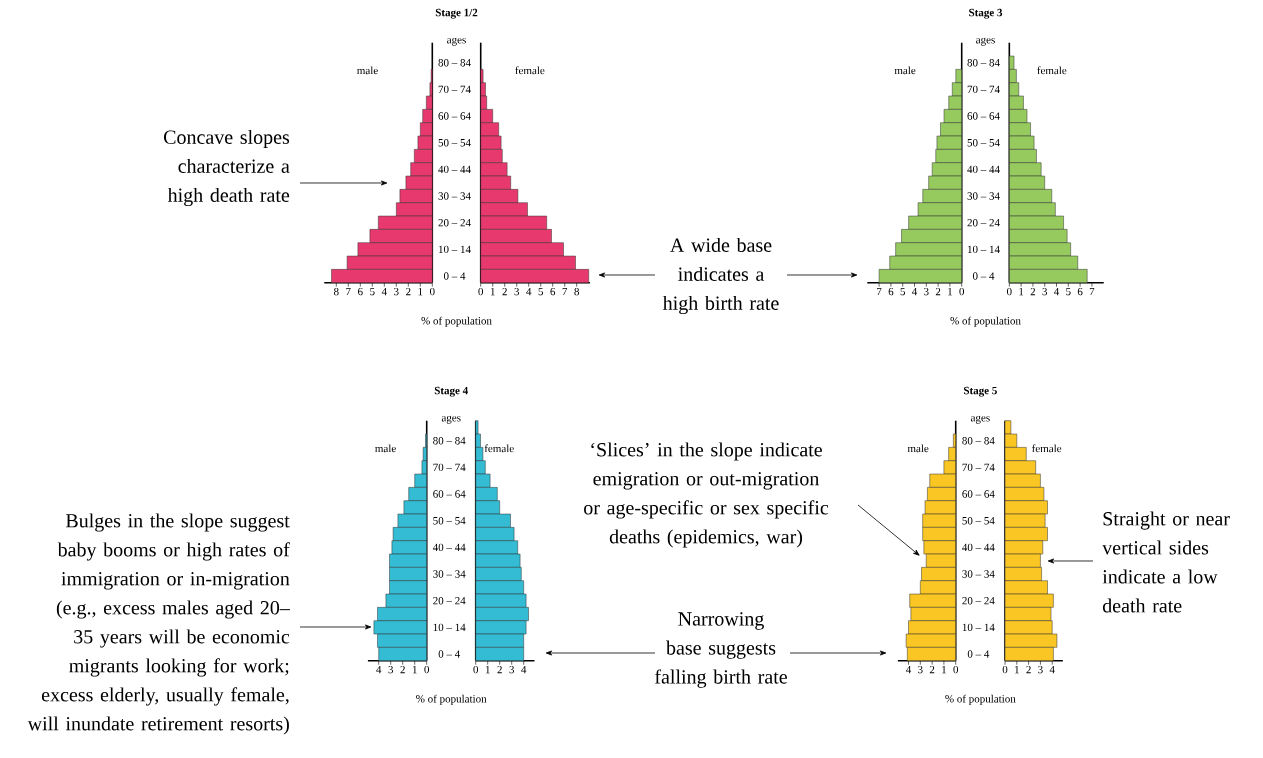 This screenshot has height=758, width=1263. I want to click on text: A wide base indicates a high birth rate, so click(720, 276).